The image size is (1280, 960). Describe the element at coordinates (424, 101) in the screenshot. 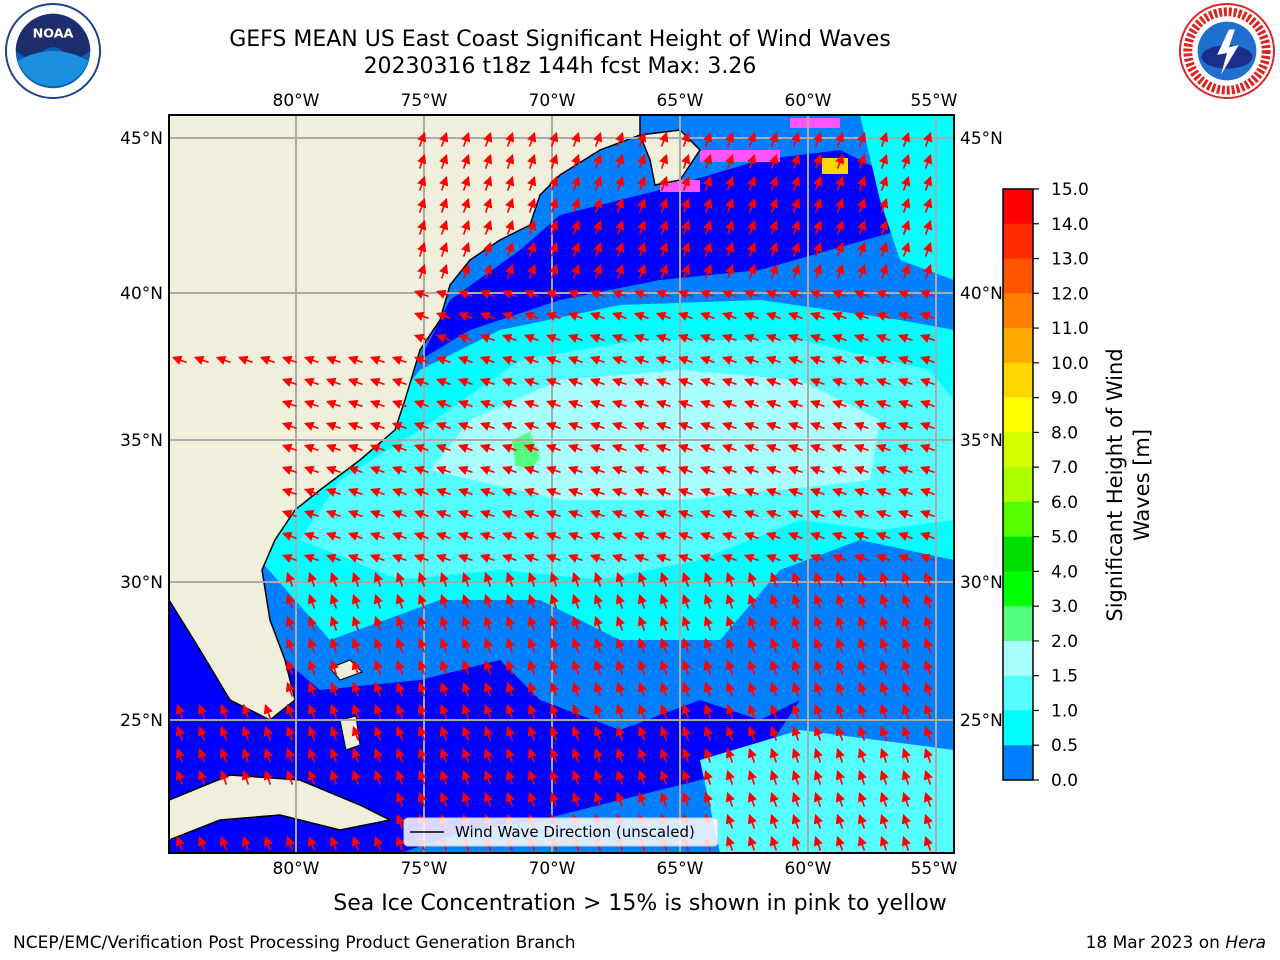

I see `lon-tick: 75°W` at that location.